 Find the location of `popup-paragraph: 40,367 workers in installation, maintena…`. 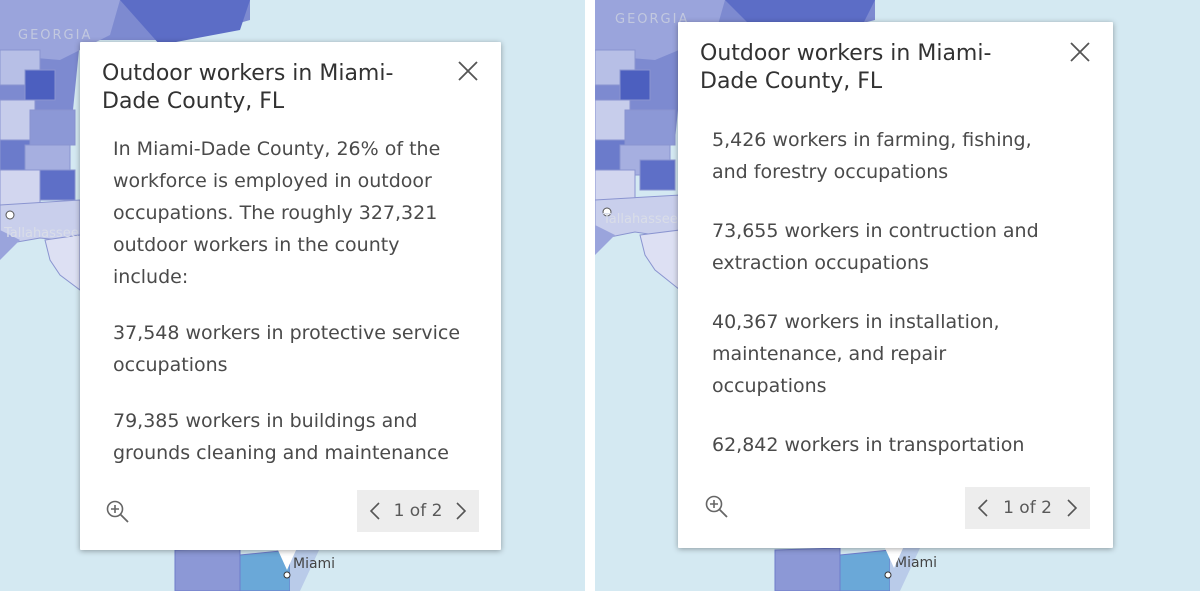

popup-paragraph: 40,367 workers in installation, maintena… is located at coordinates (907, 354).